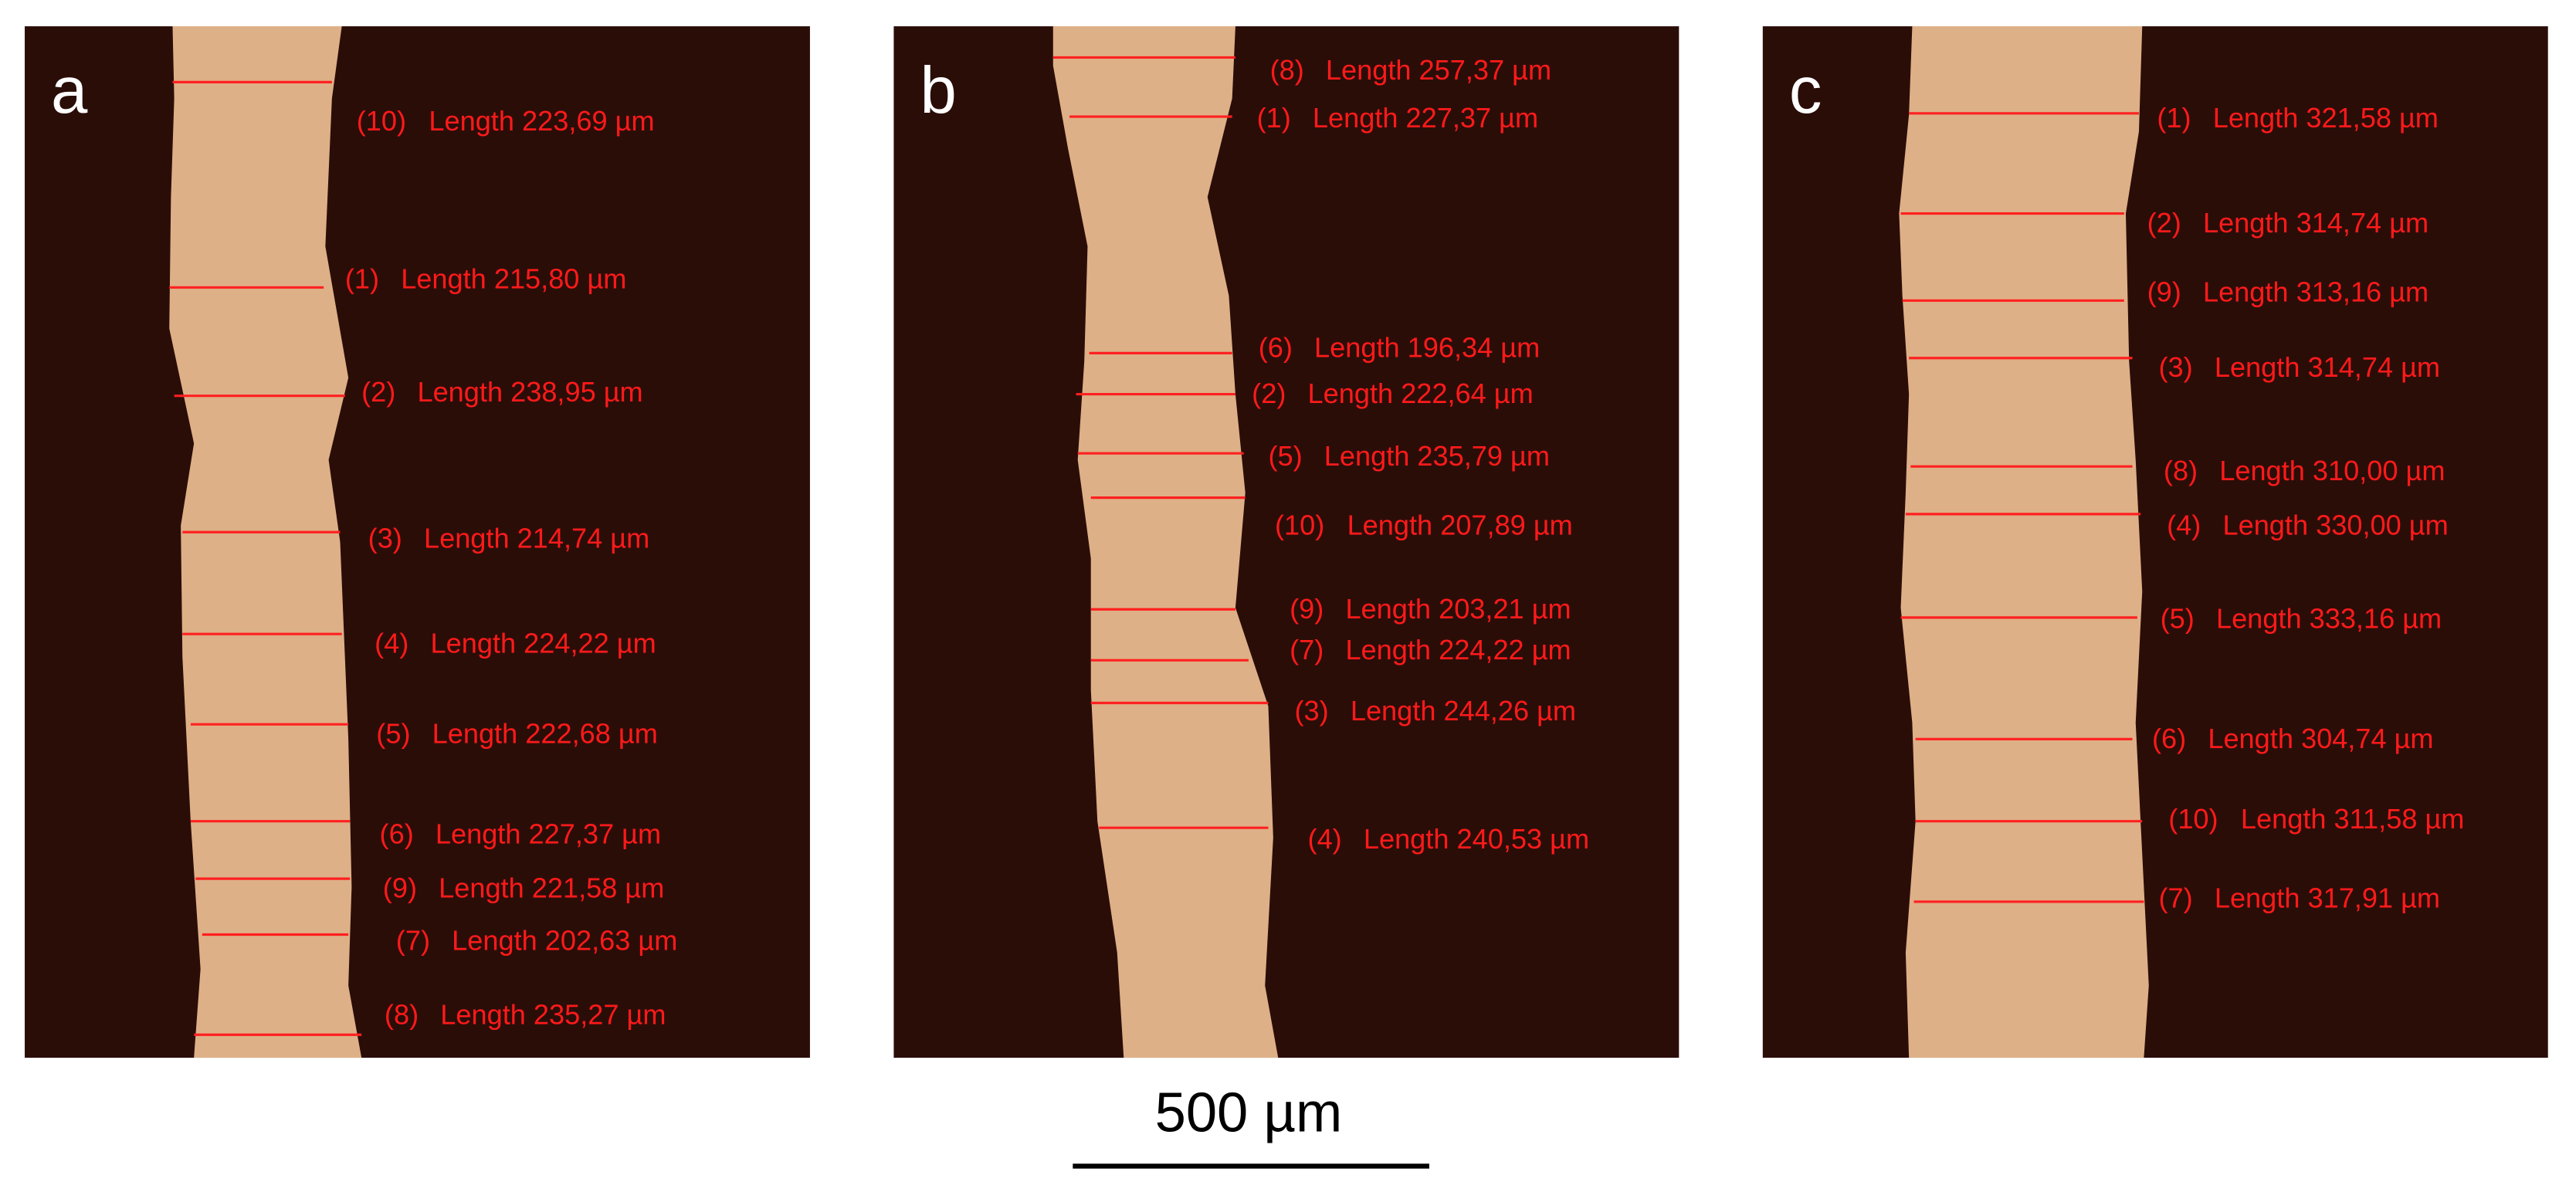 This screenshot has width=2576, height=1199. Describe the element at coordinates (2320, 739) in the screenshot. I see `measurement-length: Length 304,74 µm` at that location.